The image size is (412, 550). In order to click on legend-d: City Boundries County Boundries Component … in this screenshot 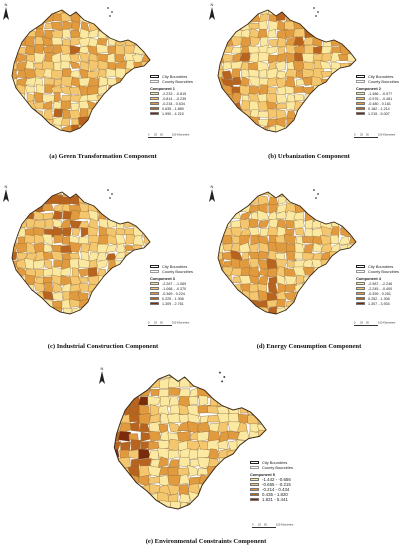, I will do `click(377, 285)`.